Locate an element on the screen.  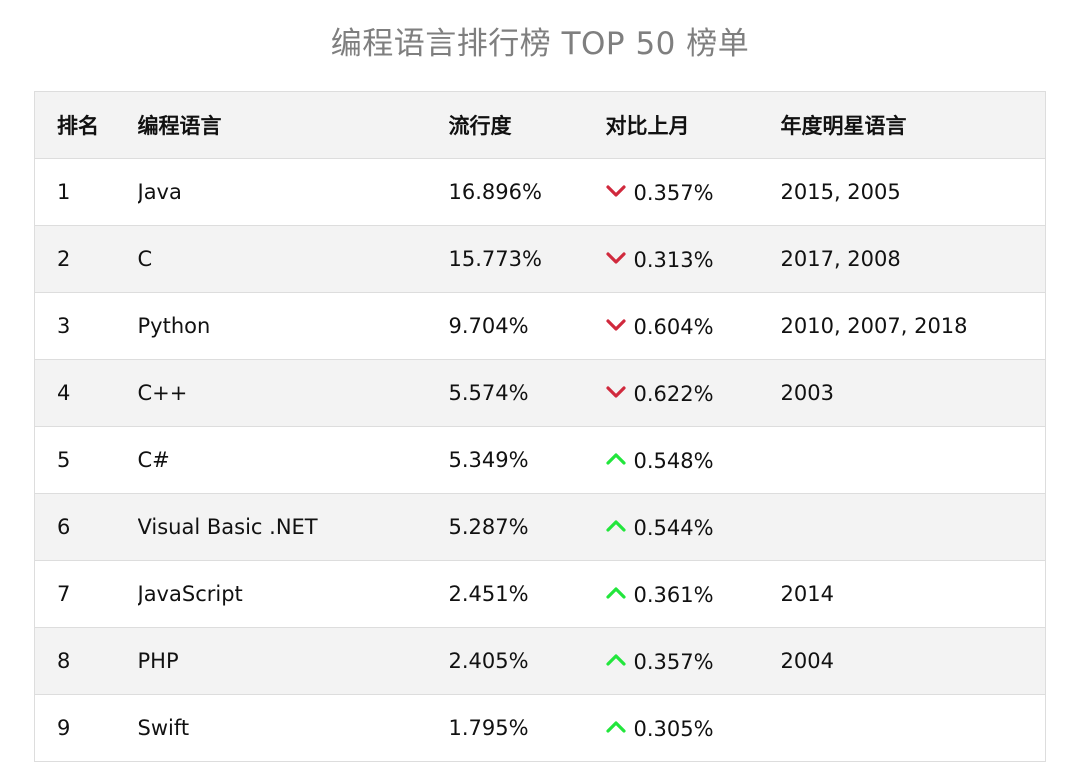
table-row: 6 Visual Basic .NET 5.287% 0.544% is located at coordinates (540, 527).